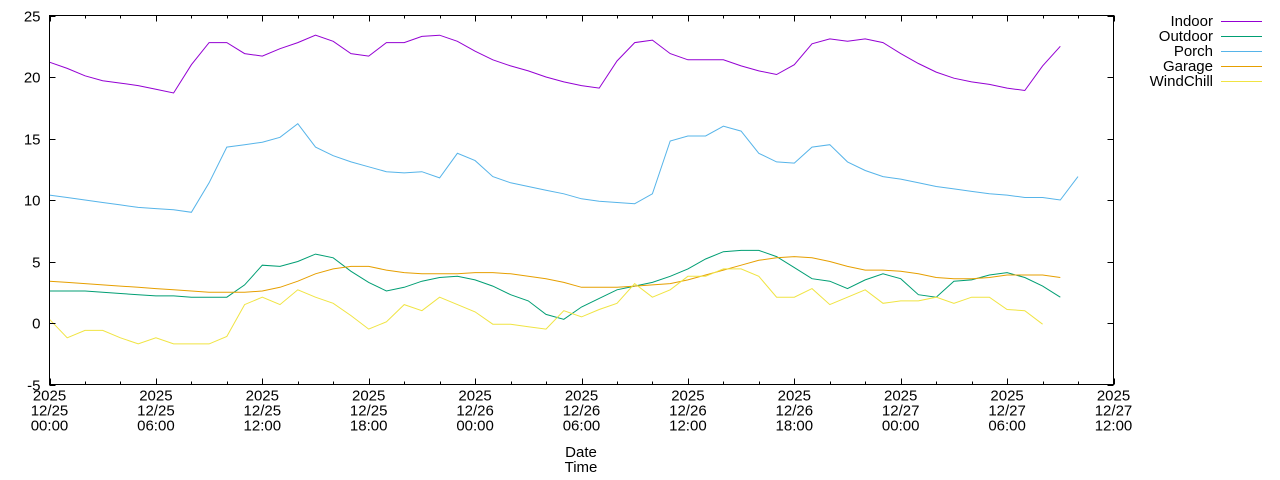  I want to click on x-tick-label: 2025 12/26 00:00, so click(475, 411).